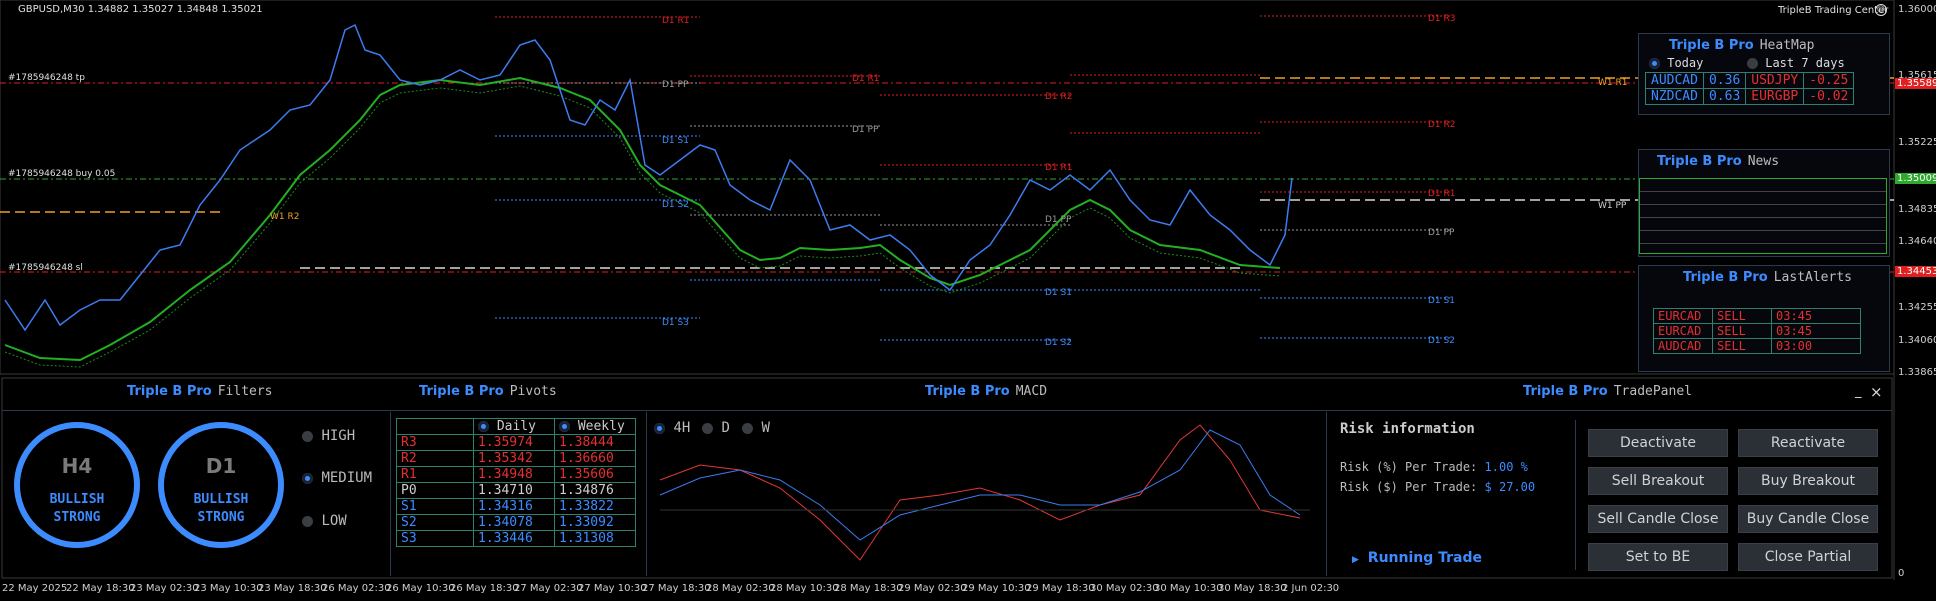 Image resolution: width=1936 pixels, height=601 pixels. I want to click on deactivate-button: Deactivate, so click(1658, 443).